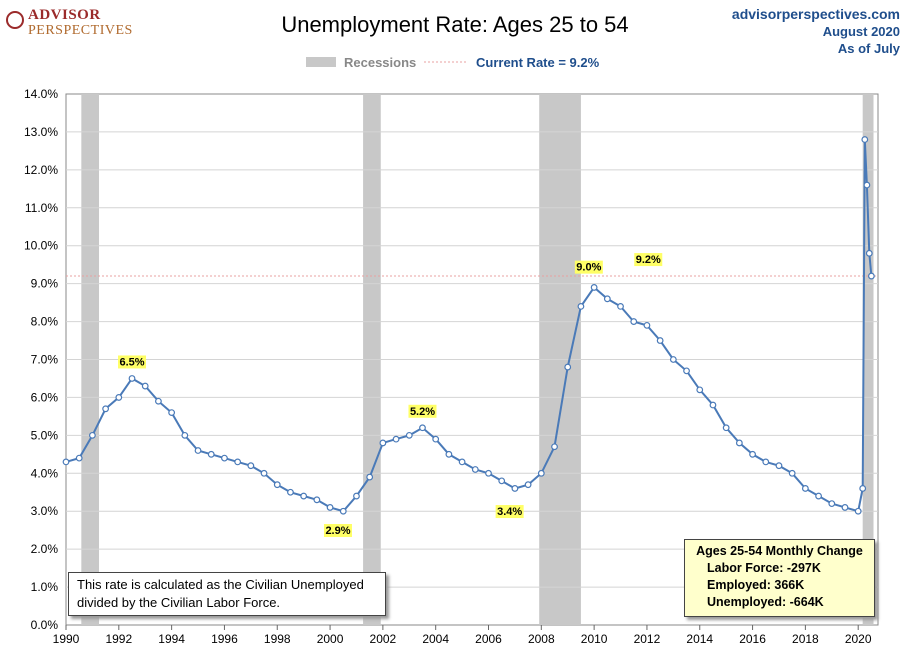 This screenshot has height=661, width=910. Describe the element at coordinates (45, 625) in the screenshot. I see `y-tick-label: 0.0%` at that location.